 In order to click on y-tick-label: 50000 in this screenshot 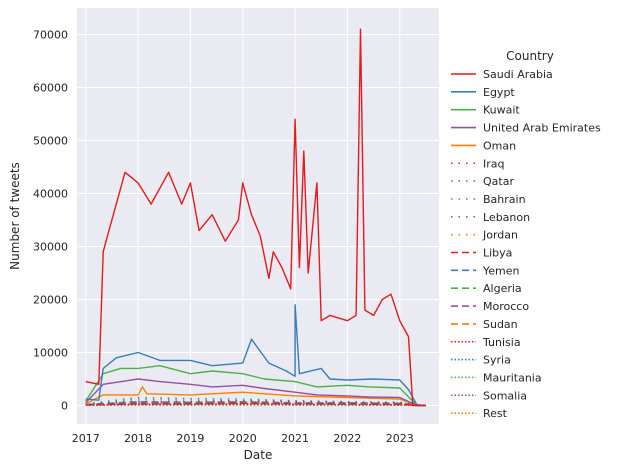, I will do `click(50, 140)`.